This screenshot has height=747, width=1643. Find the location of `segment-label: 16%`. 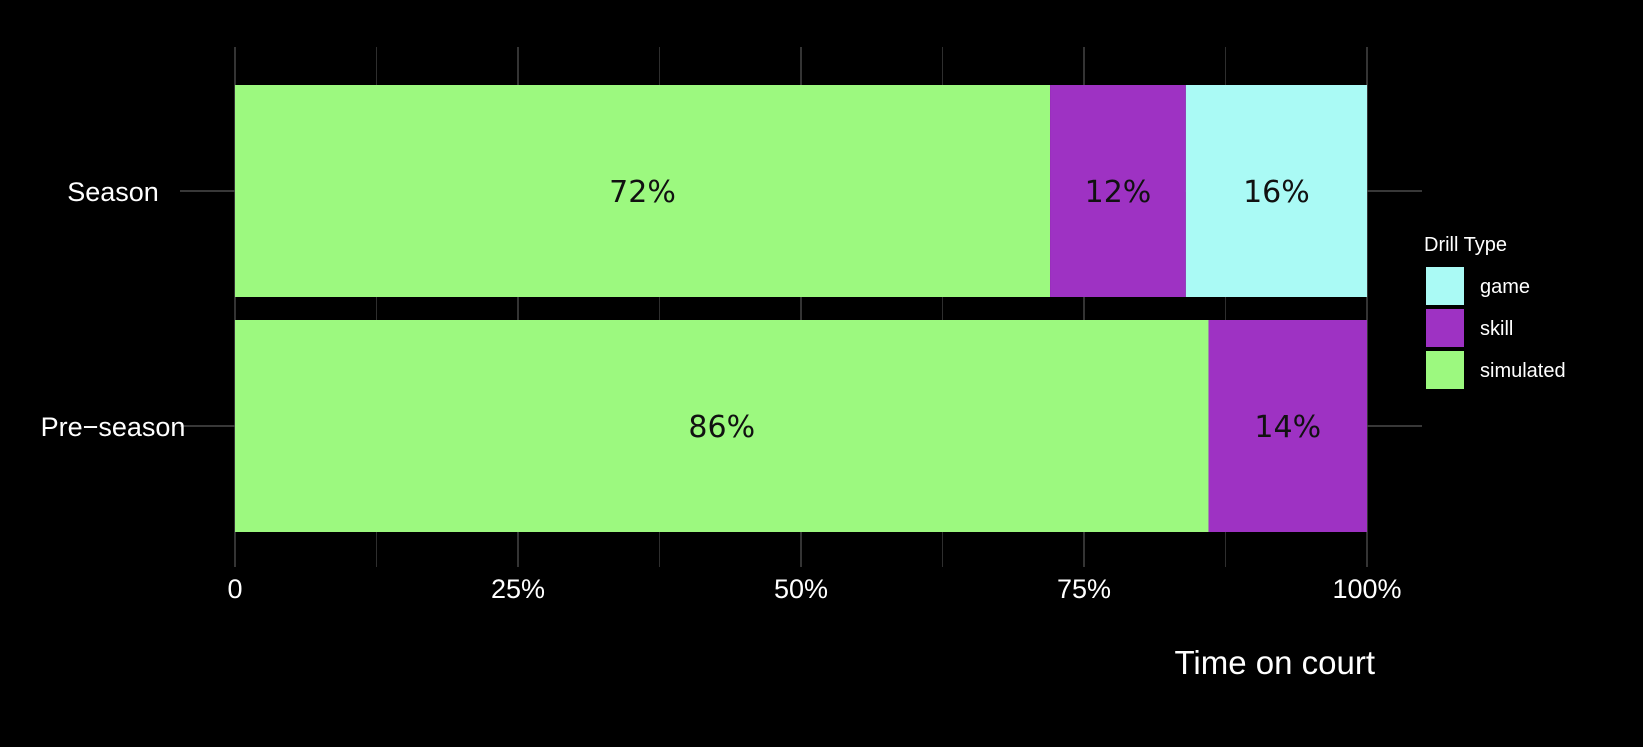

segment-label: 16% is located at coordinates (1276, 192).